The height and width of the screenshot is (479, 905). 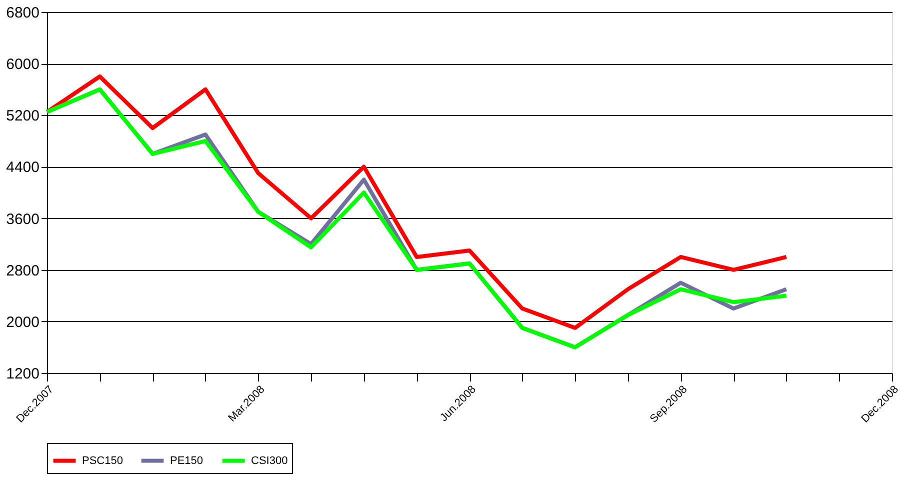 I want to click on y-tick-label: 6000, so click(x=23, y=65).